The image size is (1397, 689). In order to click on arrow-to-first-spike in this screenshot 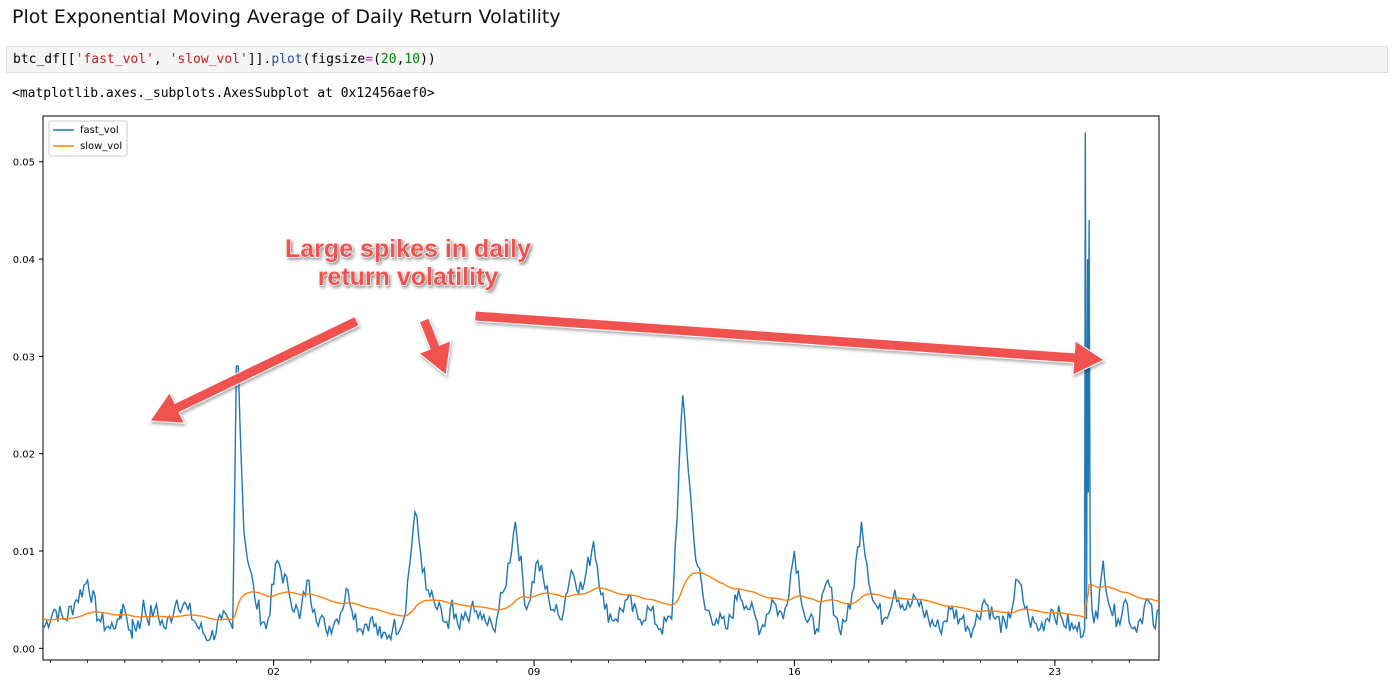, I will do `click(254, 370)`.